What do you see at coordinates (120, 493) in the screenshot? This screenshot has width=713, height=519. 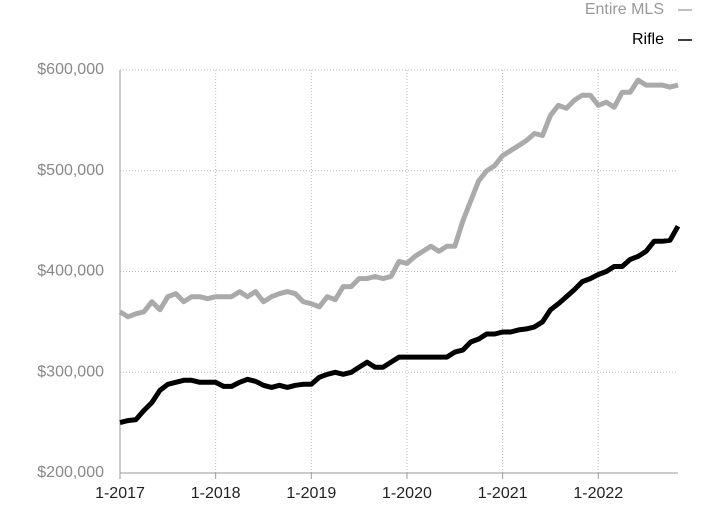 I see `x-tick-label: 1-2017` at bounding box center [120, 493].